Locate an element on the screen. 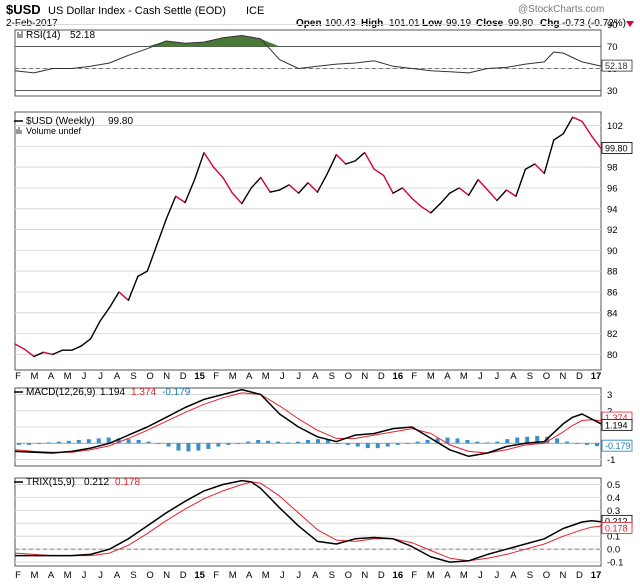 The height and width of the screenshot is (585, 640). macd-legend-title: MACD(12,26,9) is located at coordinates (60, 392).